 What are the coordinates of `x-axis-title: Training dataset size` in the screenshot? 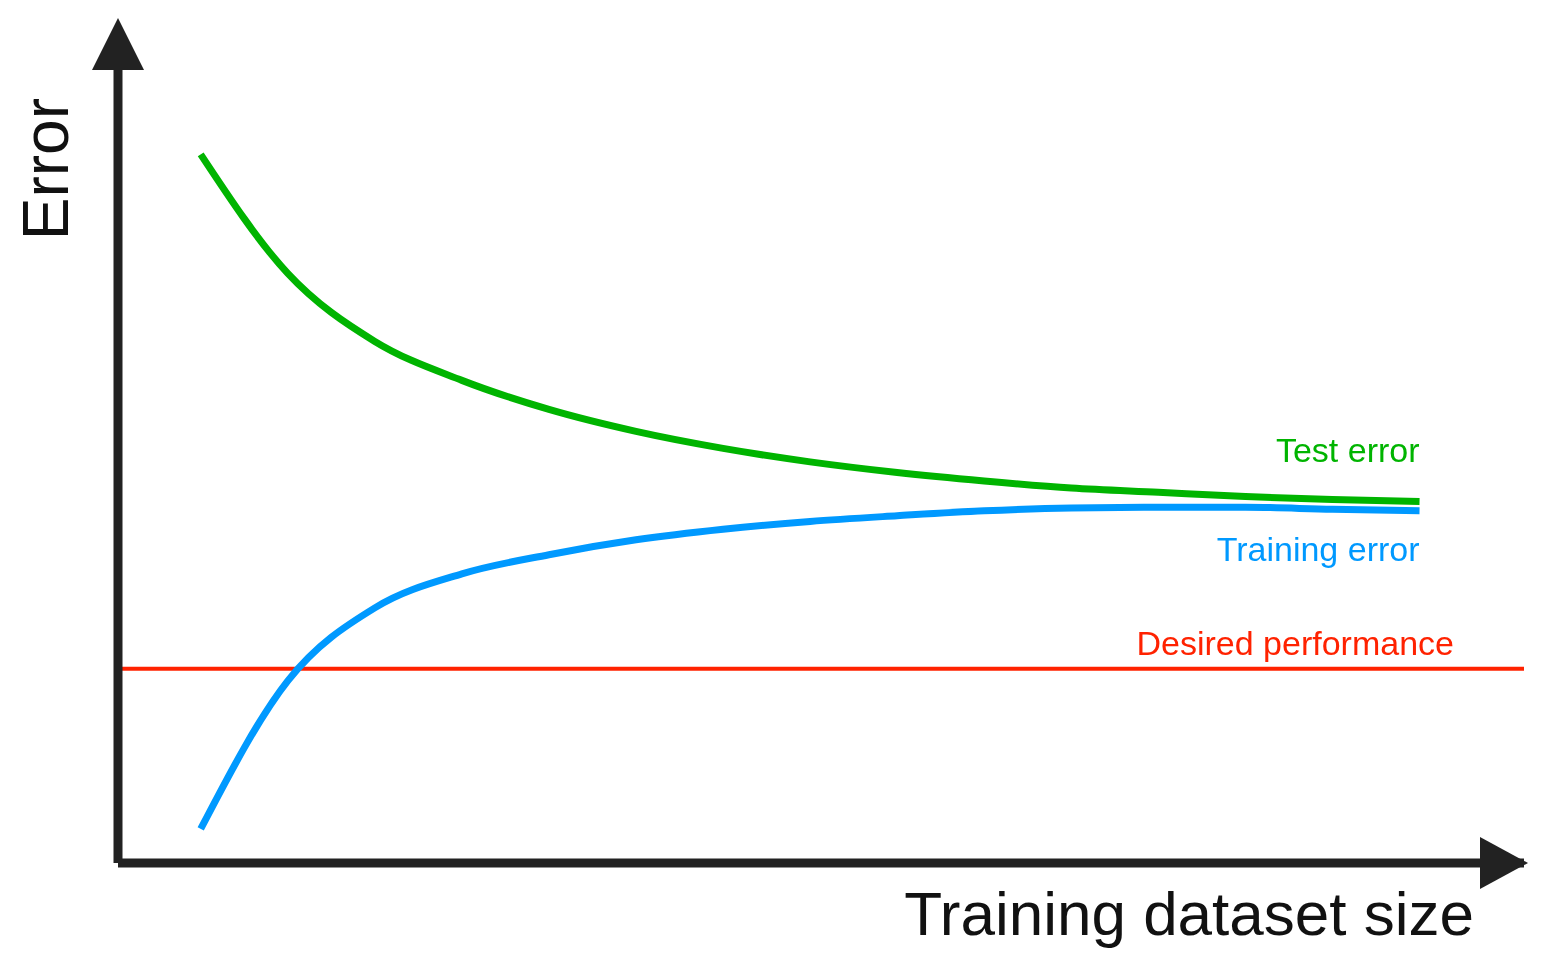 It's located at (1189, 913).